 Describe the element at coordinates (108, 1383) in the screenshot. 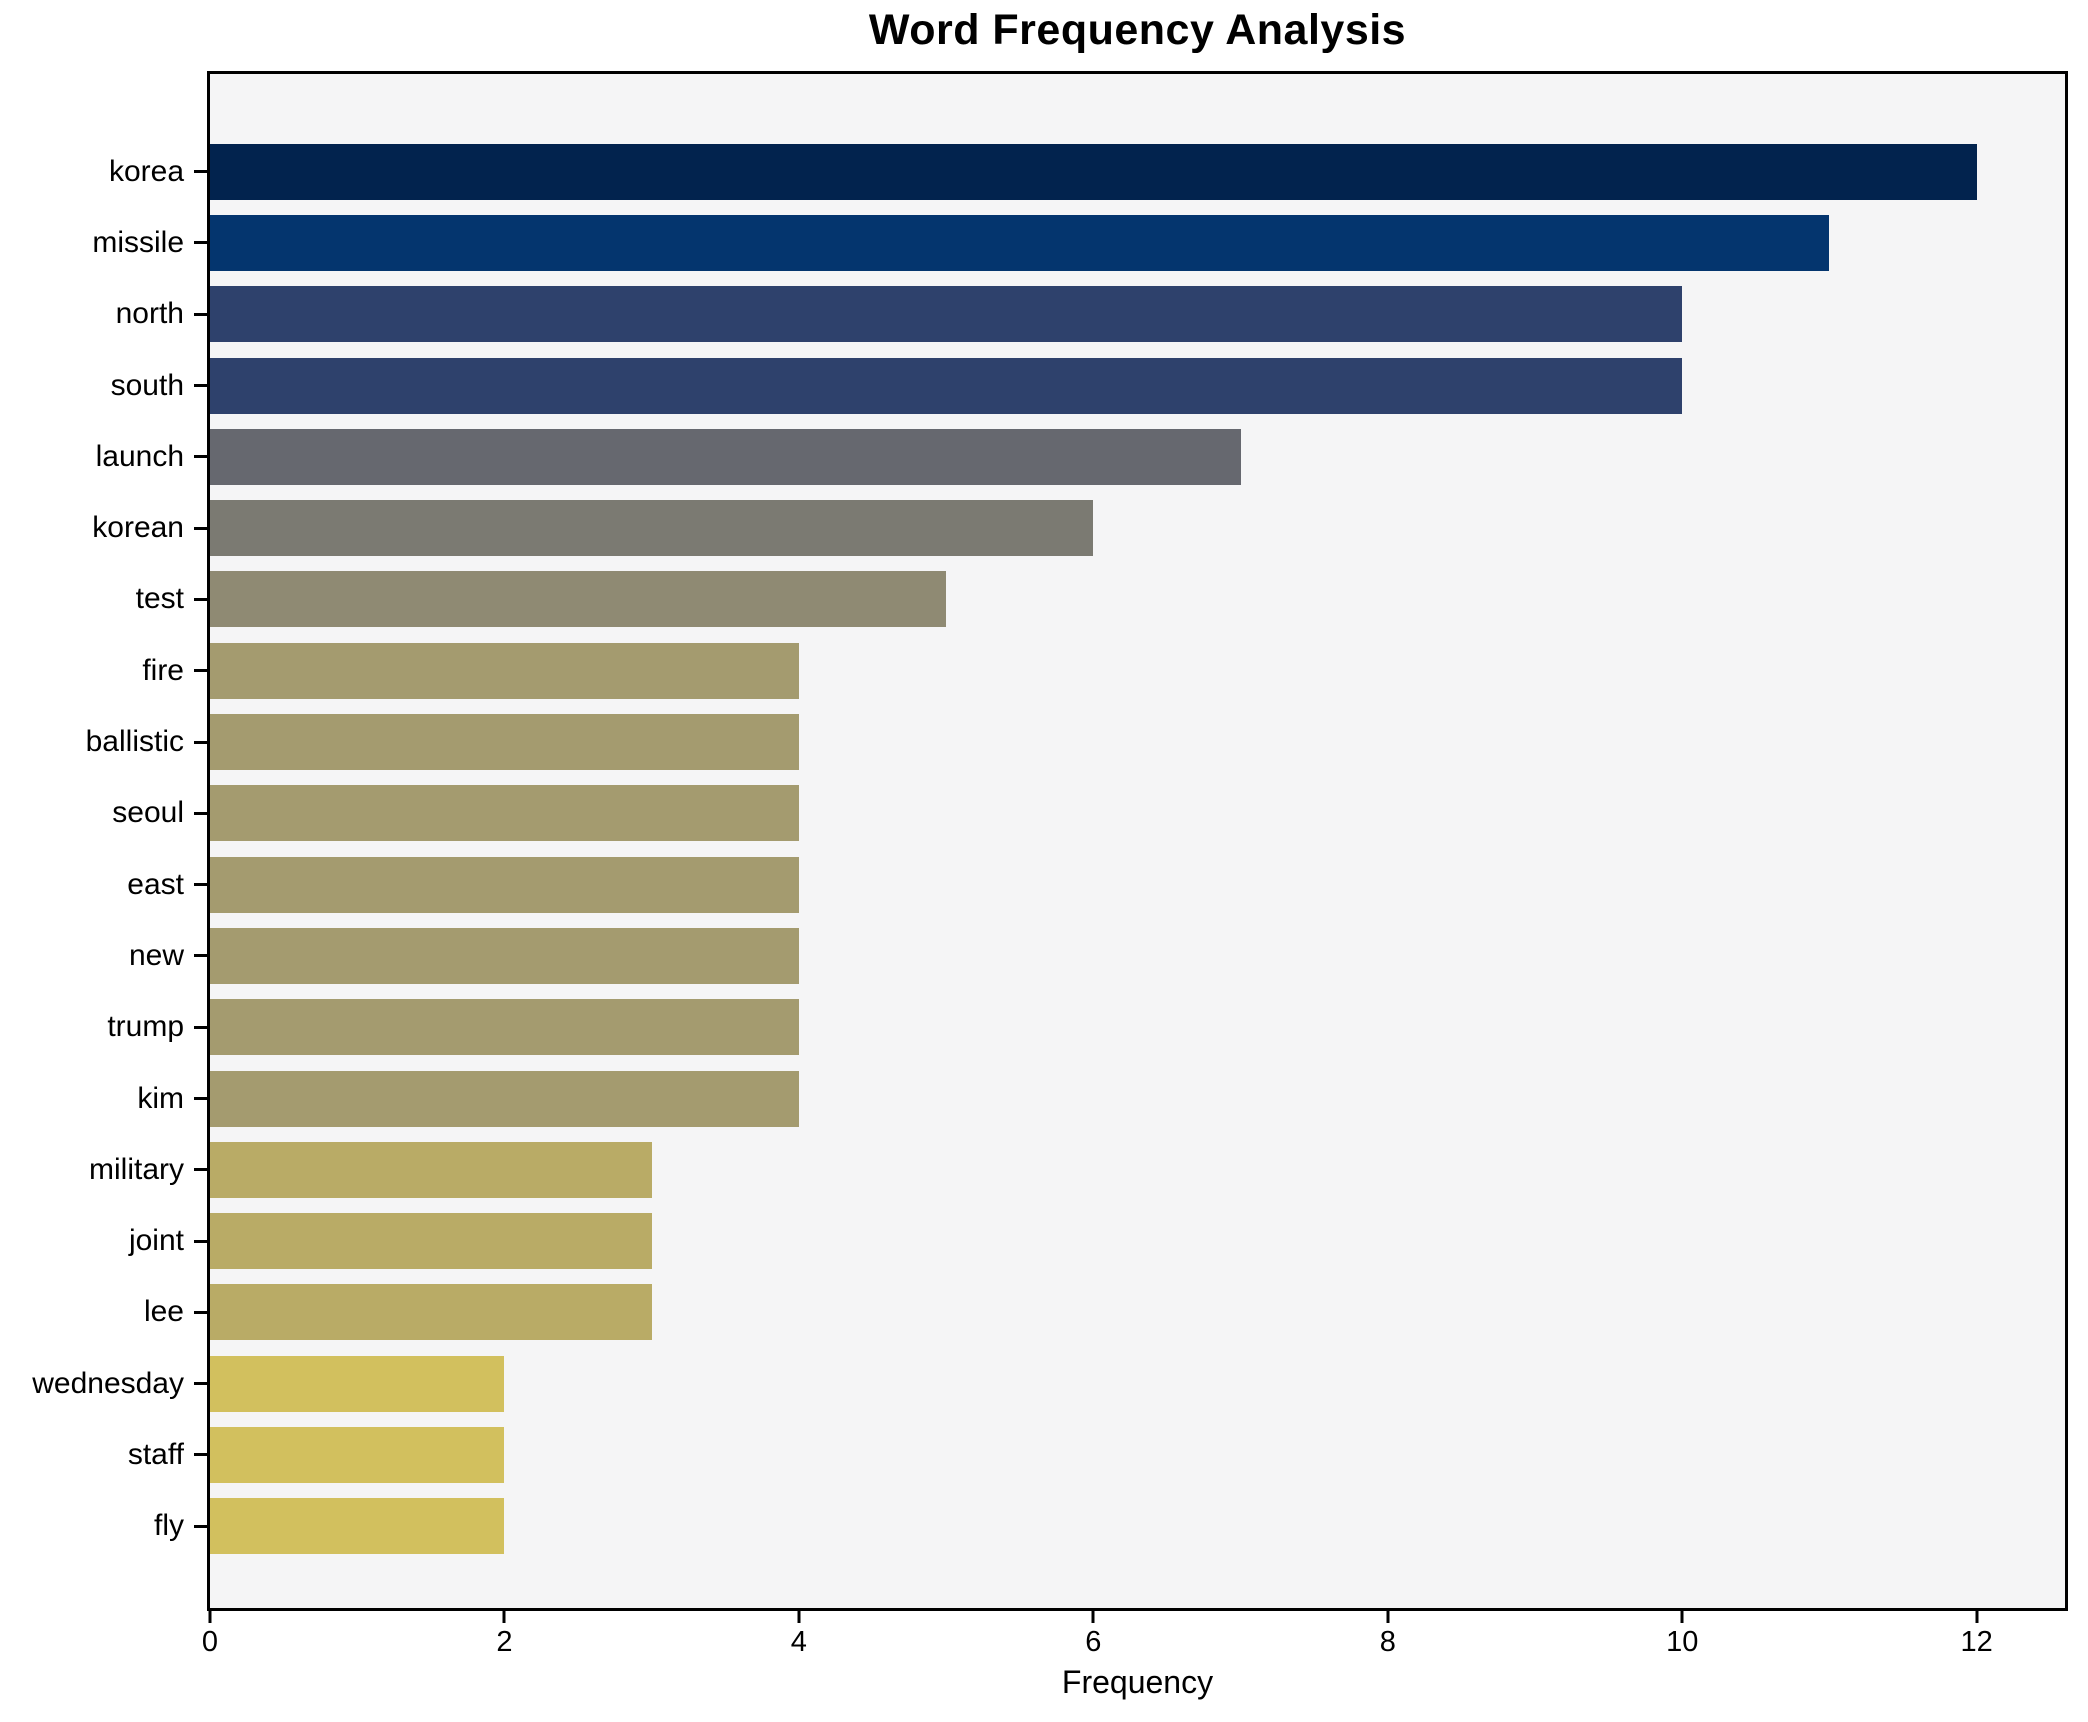

I see `y-tick-label: wednesday` at that location.